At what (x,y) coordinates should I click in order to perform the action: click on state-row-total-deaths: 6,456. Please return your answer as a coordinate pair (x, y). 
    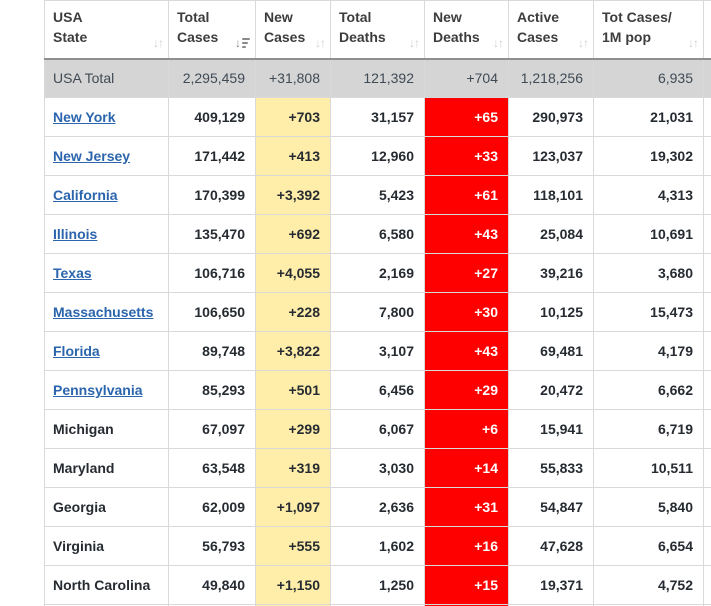
    Looking at the image, I should click on (377, 390).